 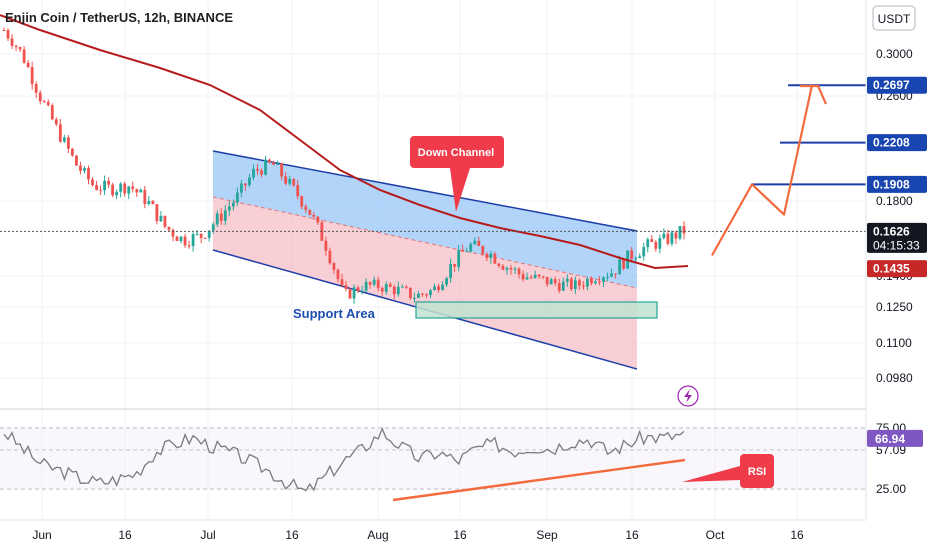 What do you see at coordinates (891, 85) in the screenshot?
I see `svg-text: 0.2697` at bounding box center [891, 85].